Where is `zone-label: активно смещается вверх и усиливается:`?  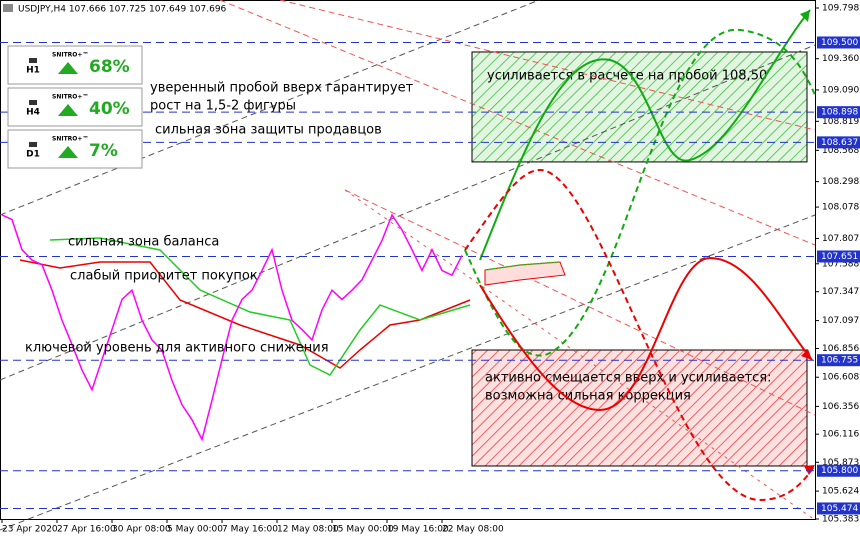
zone-label: активно смещается вверх и усиливается: is located at coordinates (628, 378).